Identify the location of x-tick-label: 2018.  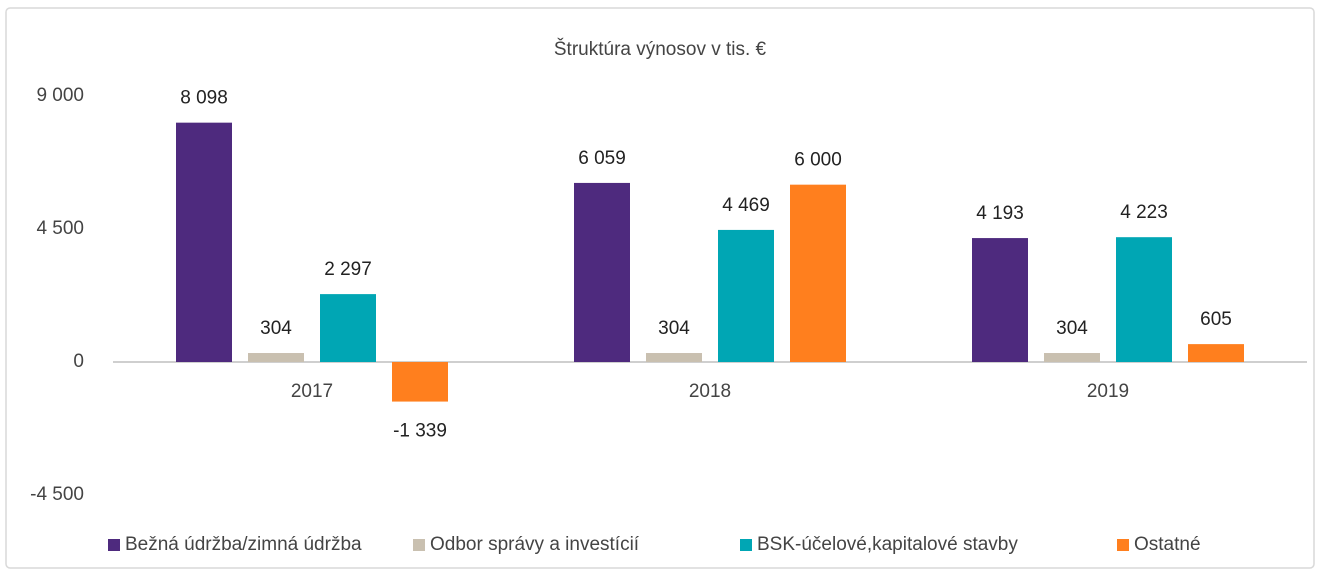
(710, 391).